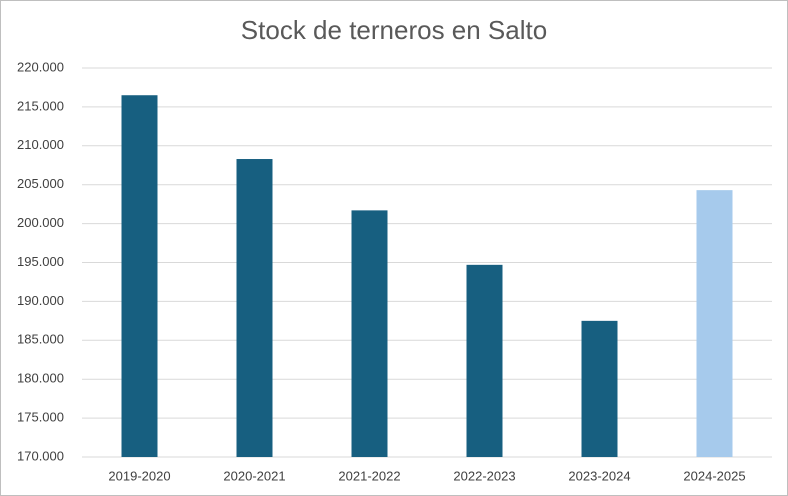 Image resolution: width=788 pixels, height=496 pixels. What do you see at coordinates (394, 30) in the screenshot?
I see `chart-title: Stock de terneros en Salto` at bounding box center [394, 30].